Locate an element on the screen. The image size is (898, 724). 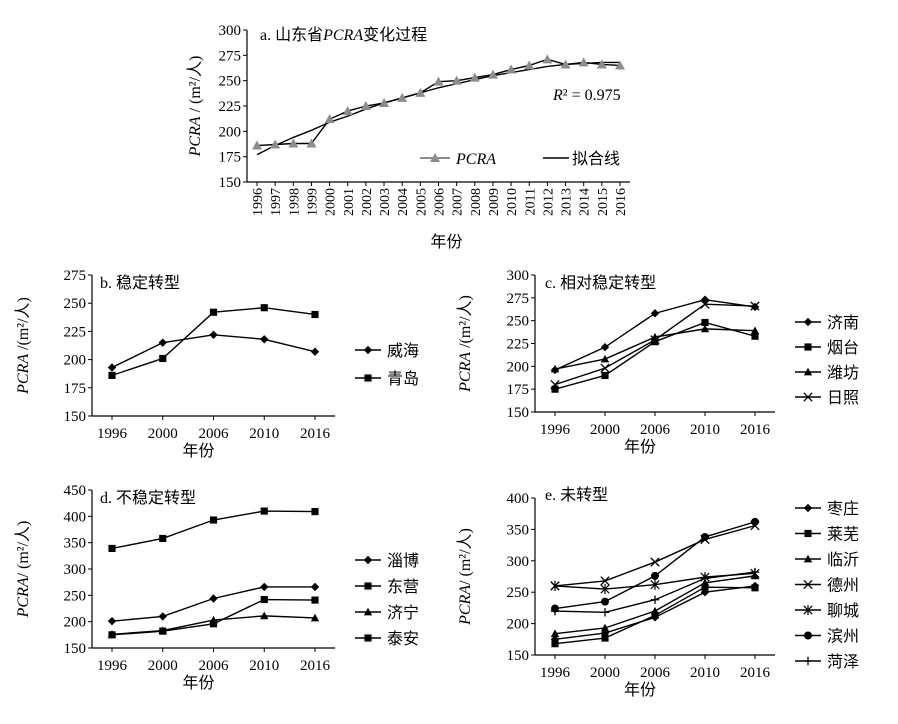
x-tick-label: 2015 is located at coordinates (603, 202).